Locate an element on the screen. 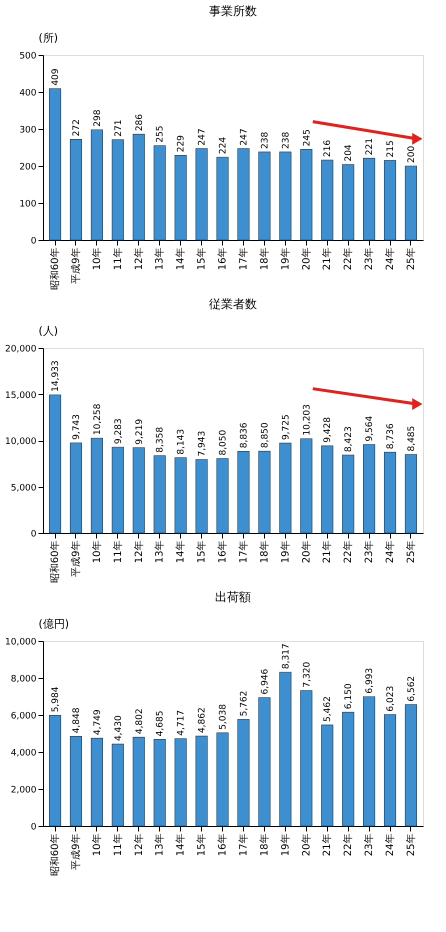  data-label: 7,320 is located at coordinates (307, 675).